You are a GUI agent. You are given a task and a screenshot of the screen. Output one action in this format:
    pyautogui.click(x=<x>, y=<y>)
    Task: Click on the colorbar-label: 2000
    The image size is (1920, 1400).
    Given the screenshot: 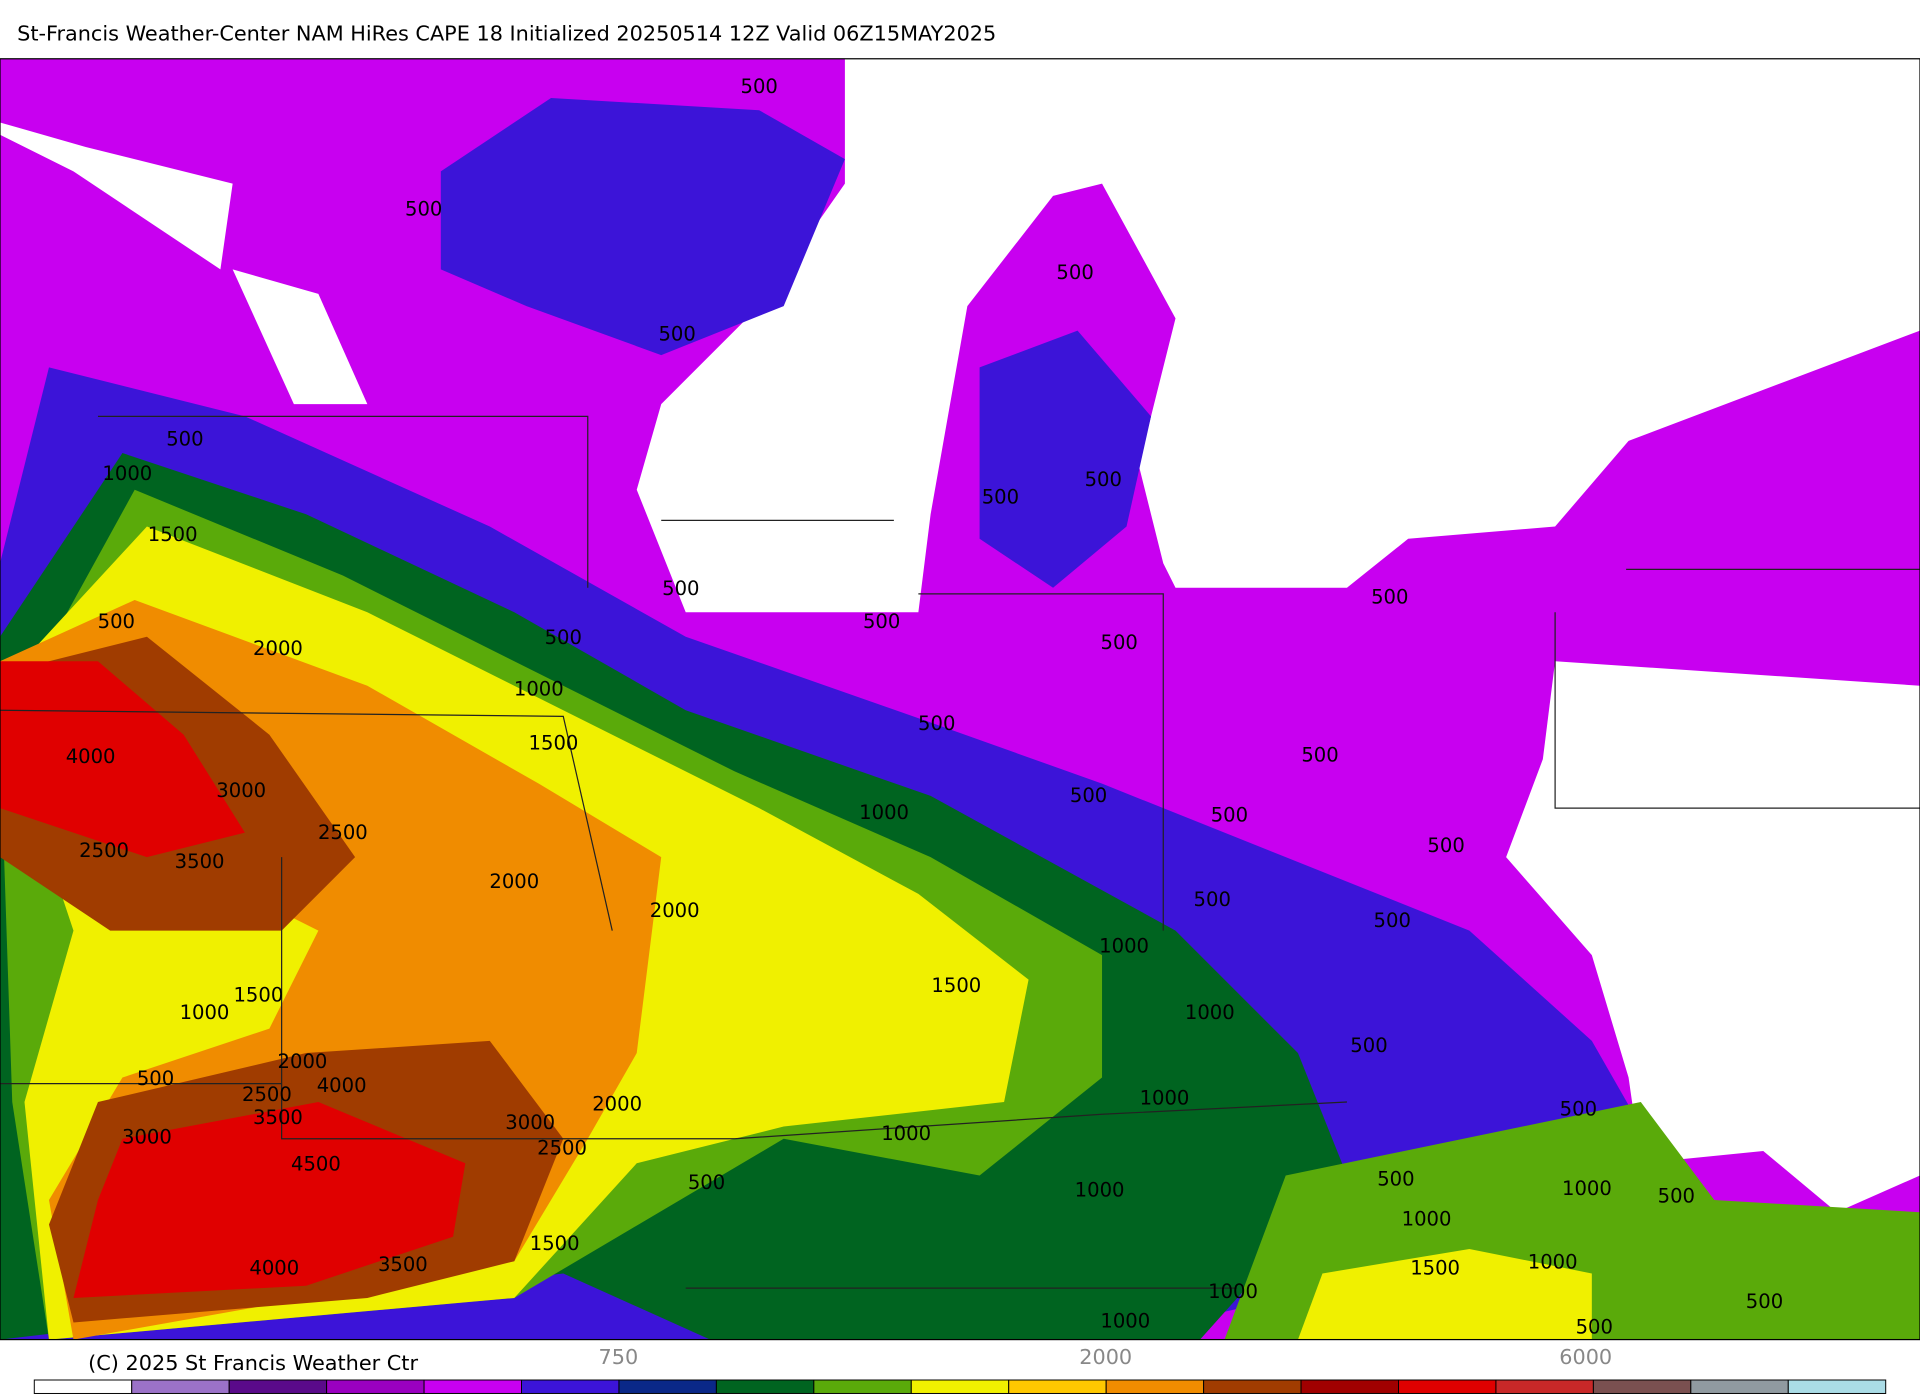 What is the action you would take?
    pyautogui.click(x=1105, y=1357)
    